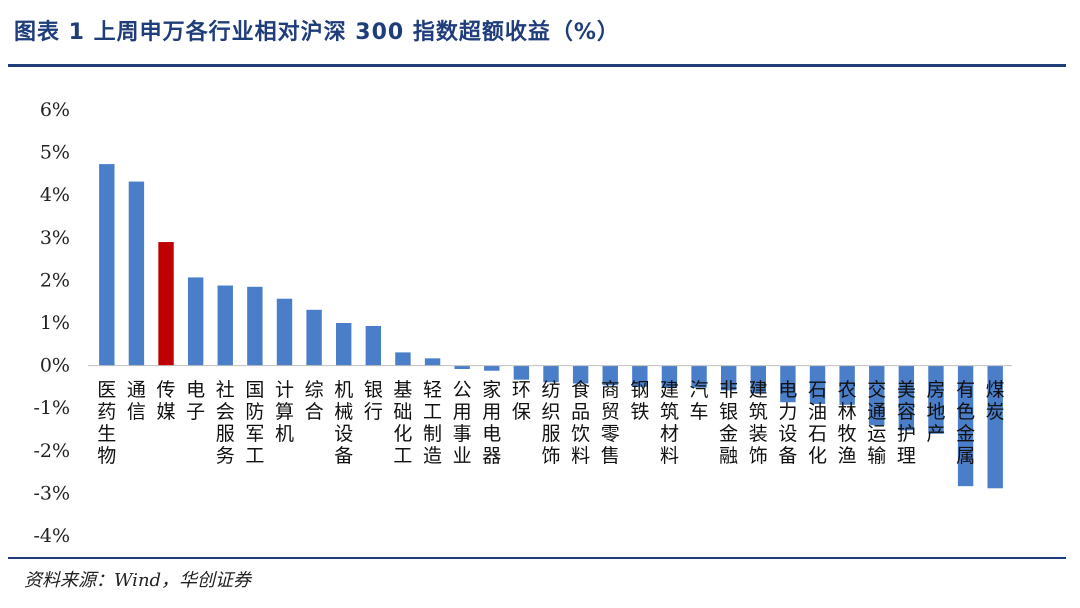 The image size is (1080, 608). What do you see at coordinates (669, 423) in the screenshot?
I see `x-tick-label: 建筑材料` at bounding box center [669, 423].